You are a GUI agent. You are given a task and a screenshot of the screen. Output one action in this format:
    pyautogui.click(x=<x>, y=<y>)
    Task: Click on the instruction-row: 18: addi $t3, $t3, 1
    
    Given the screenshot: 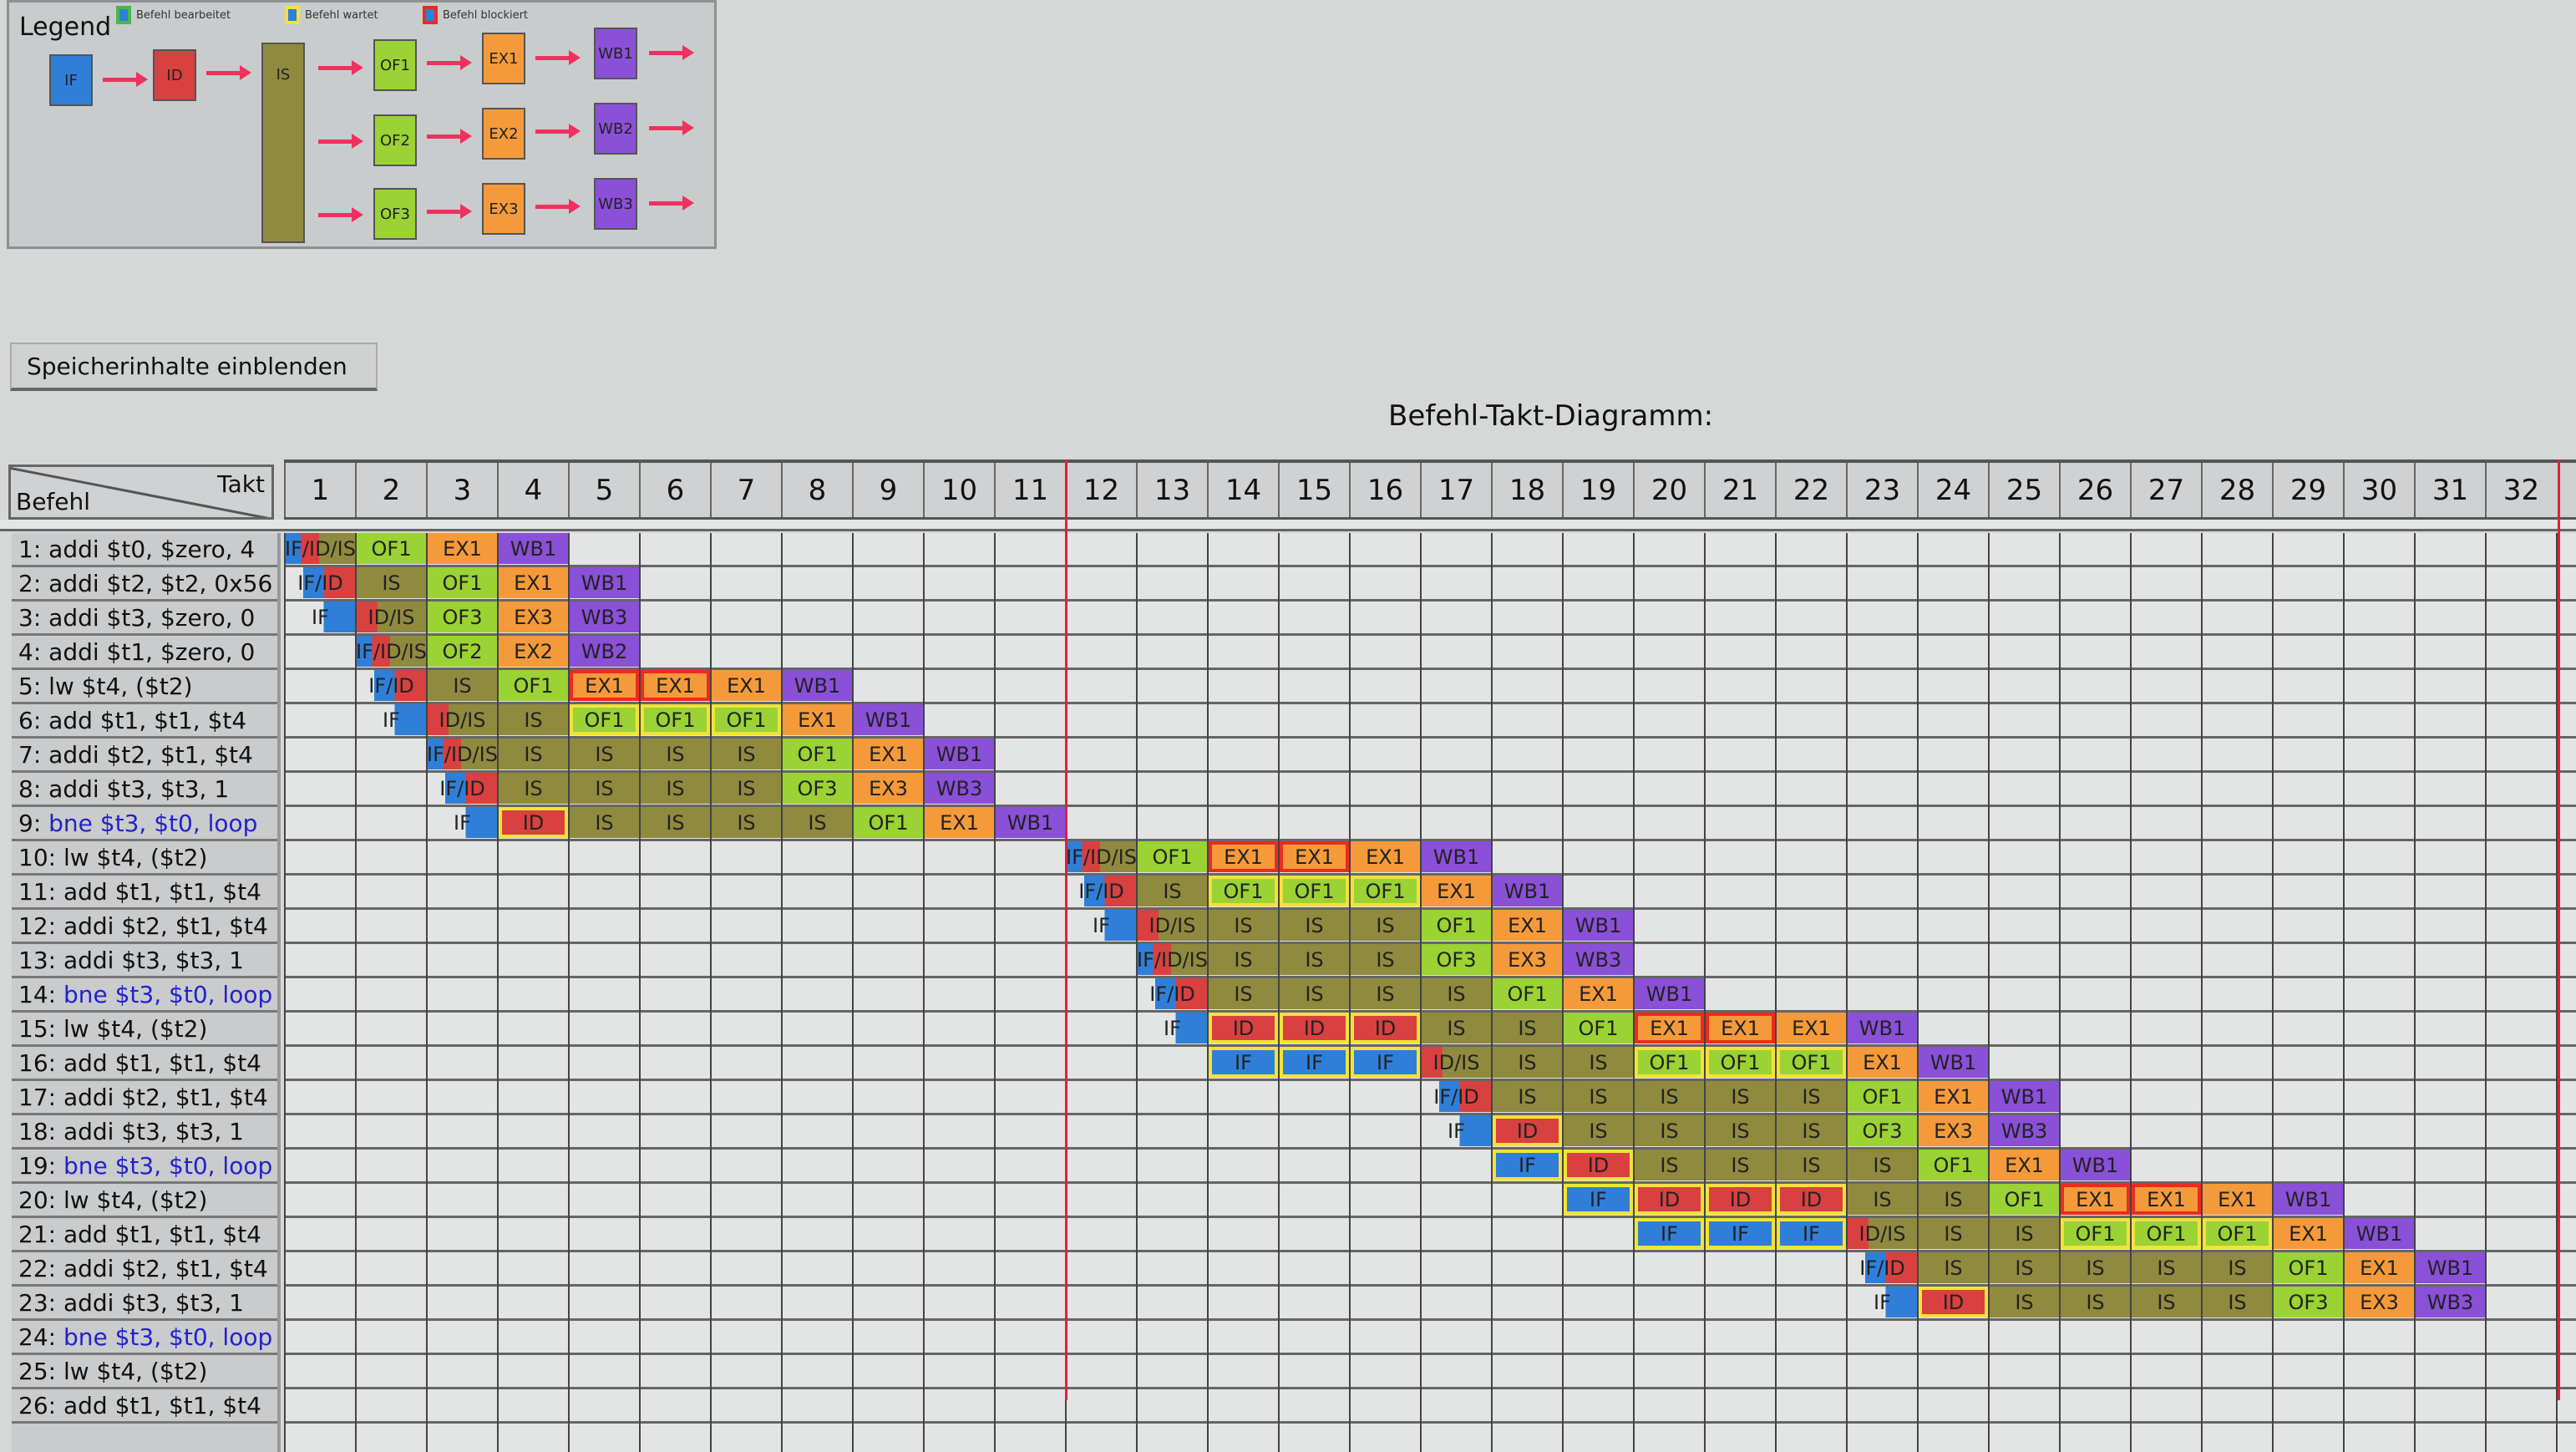 What is the action you would take?
    pyautogui.click(x=144, y=1133)
    